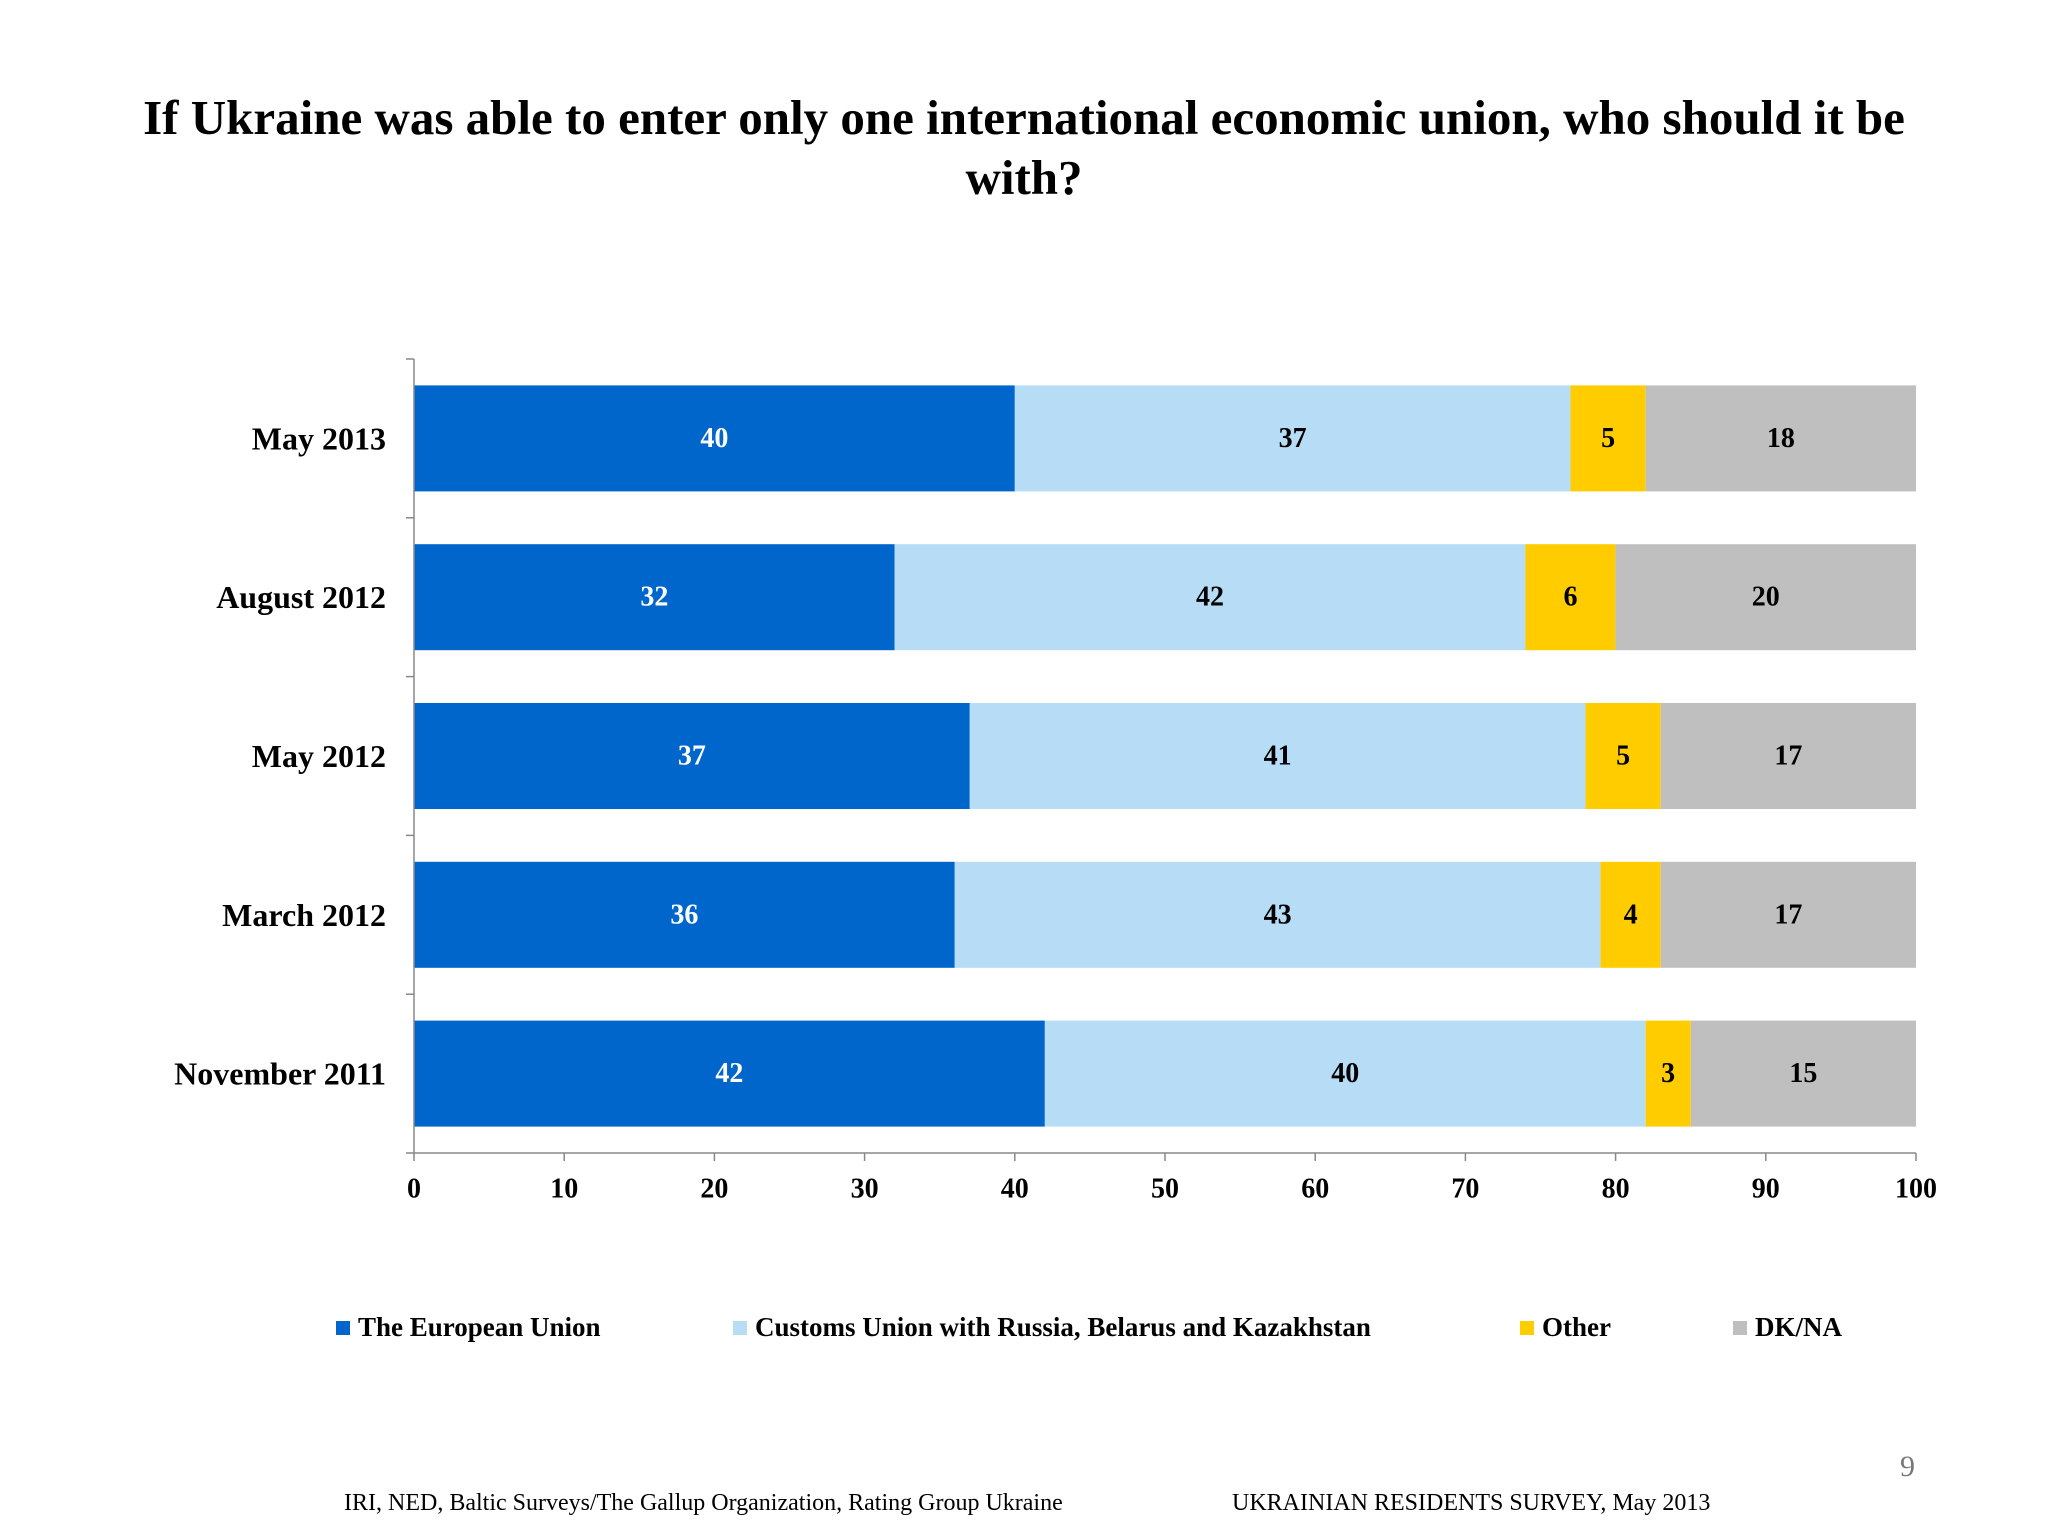  I want to click on category-label: November 2011, so click(280, 1074).